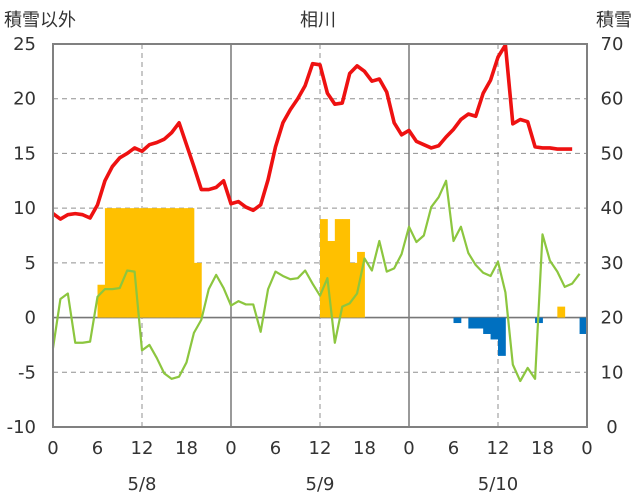  What do you see at coordinates (611, 427) in the screenshot?
I see `right-tick-label: 0` at bounding box center [611, 427].